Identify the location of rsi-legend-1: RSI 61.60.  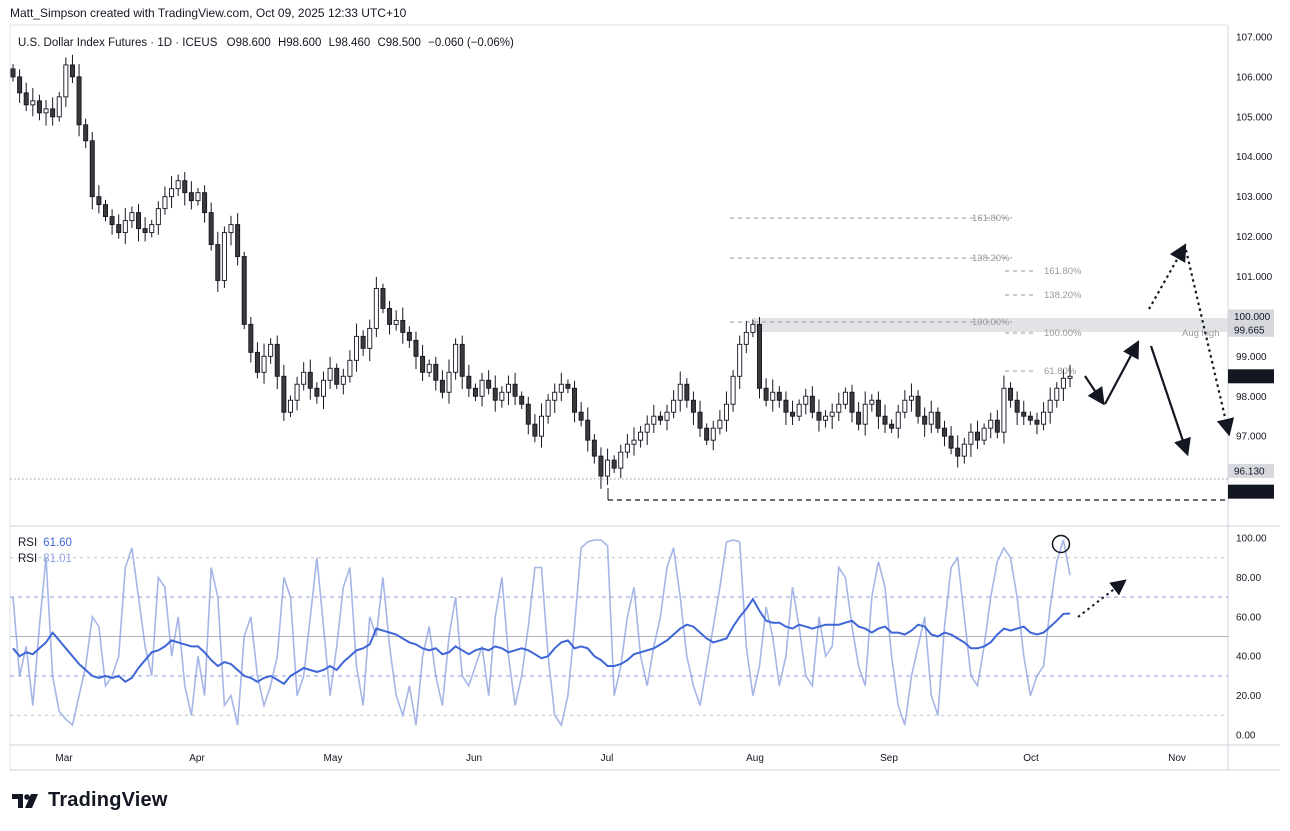
(45, 543).